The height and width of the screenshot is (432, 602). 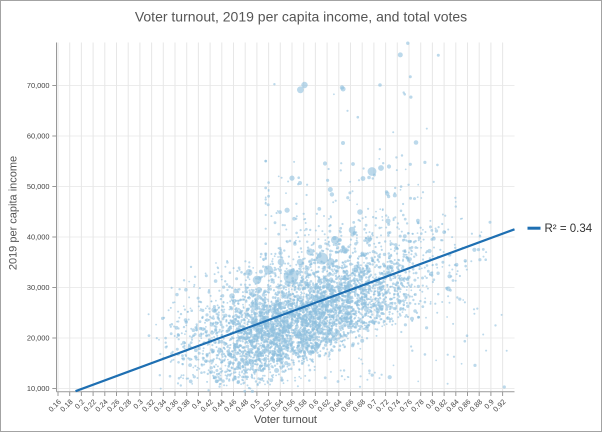 What do you see at coordinates (38, 85) in the screenshot?
I see `svg-text: 70,000` at bounding box center [38, 85].